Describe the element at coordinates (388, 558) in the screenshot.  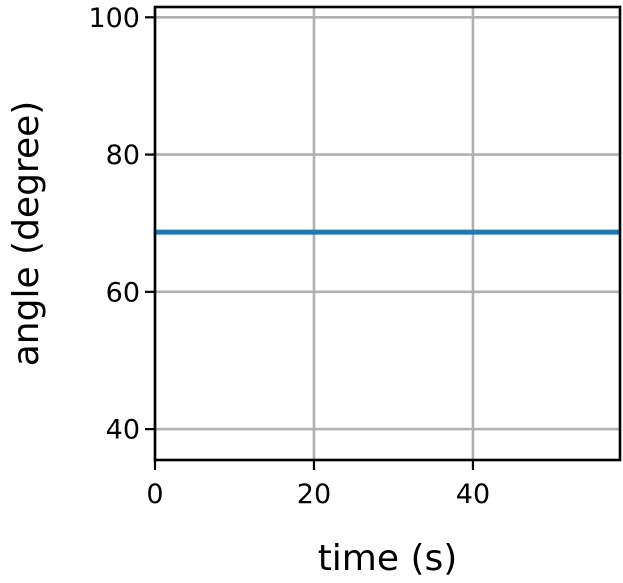
I see `x-axis-label: time (s)` at that location.